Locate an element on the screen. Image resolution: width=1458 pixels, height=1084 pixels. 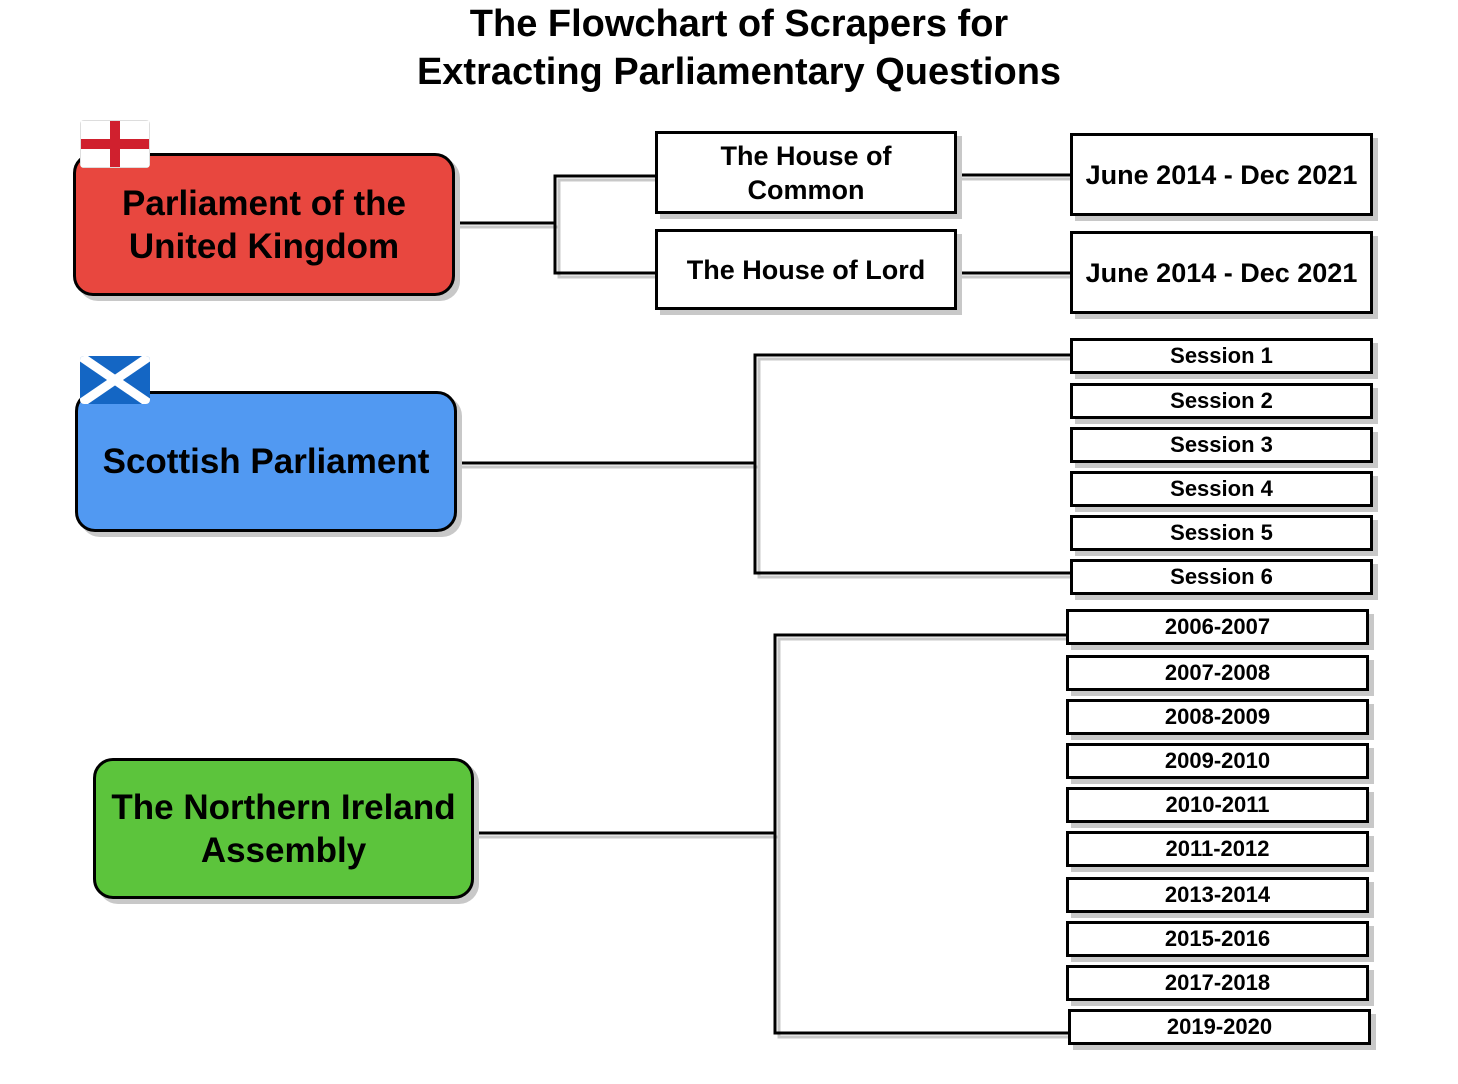
session-label: Session 2 is located at coordinates (1221, 400).